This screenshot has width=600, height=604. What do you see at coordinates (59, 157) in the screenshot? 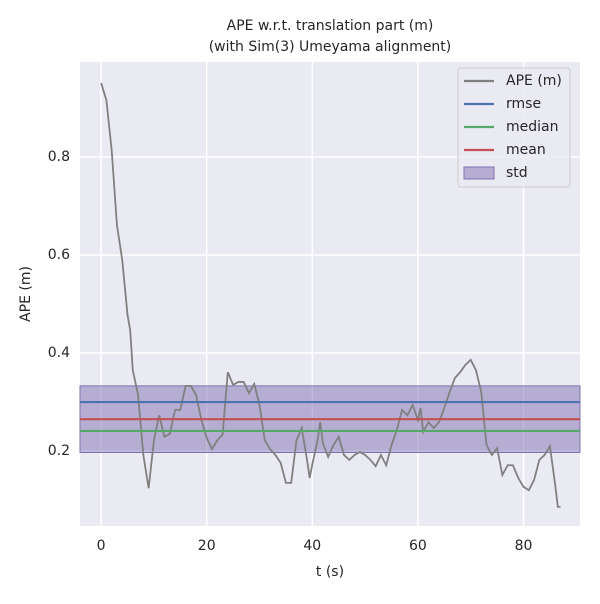
I see `y-tick-label: 0.8` at bounding box center [59, 157].